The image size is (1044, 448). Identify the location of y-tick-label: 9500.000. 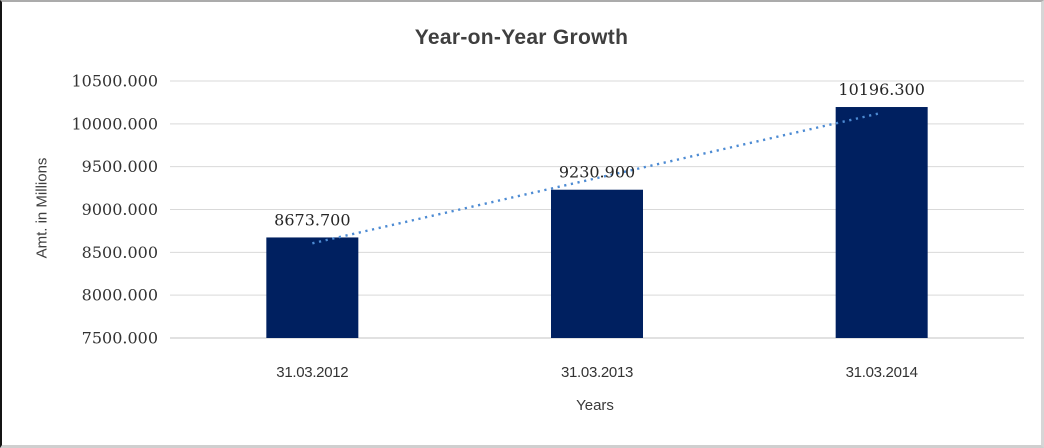
(120, 166).